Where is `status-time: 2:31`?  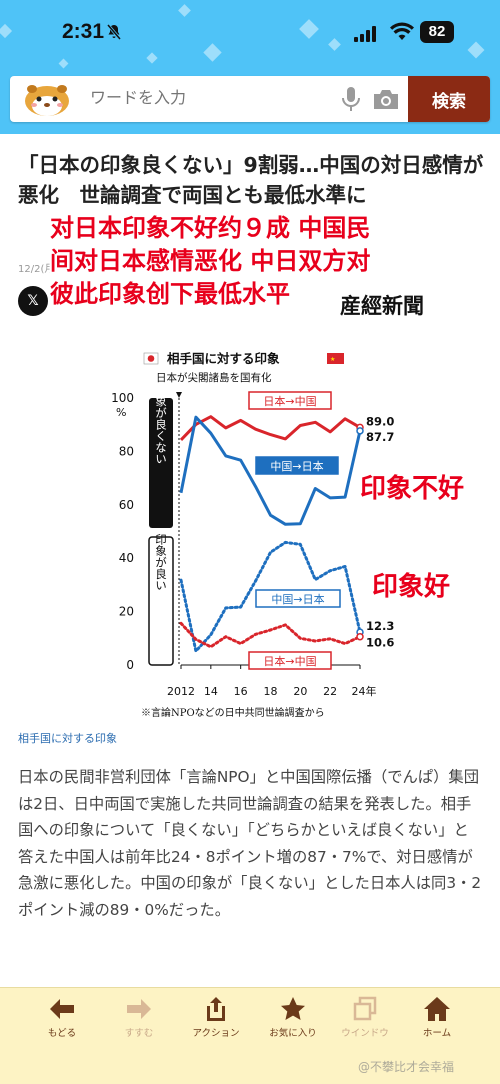
status-time: 2:31 is located at coordinates (83, 31).